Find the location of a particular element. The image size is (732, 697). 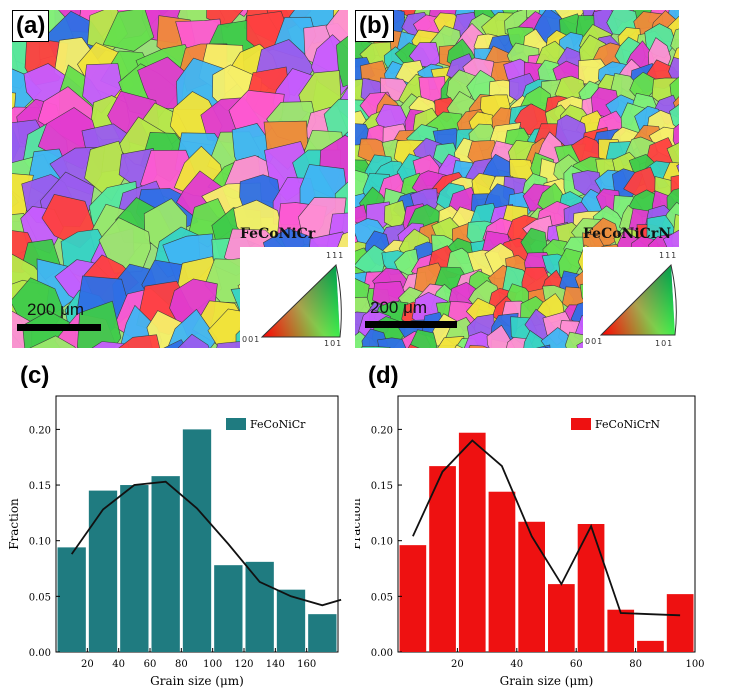

x-tick-label: 160 is located at coordinates (306, 664).